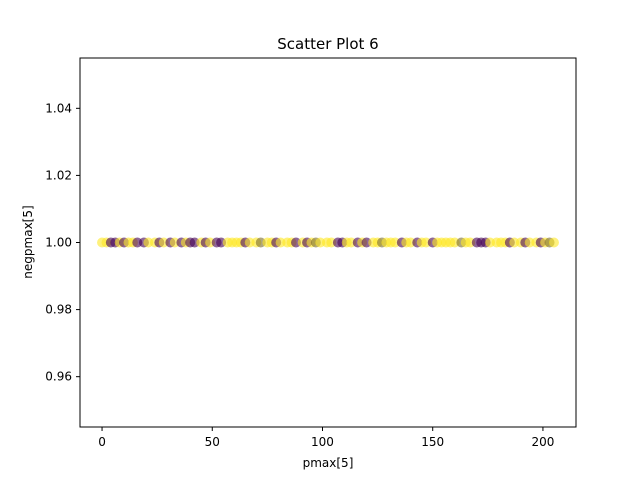 The width and height of the screenshot is (640, 480). Describe the element at coordinates (327, 44) in the screenshot. I see `chart-title: Scatter Plot 6` at that location.